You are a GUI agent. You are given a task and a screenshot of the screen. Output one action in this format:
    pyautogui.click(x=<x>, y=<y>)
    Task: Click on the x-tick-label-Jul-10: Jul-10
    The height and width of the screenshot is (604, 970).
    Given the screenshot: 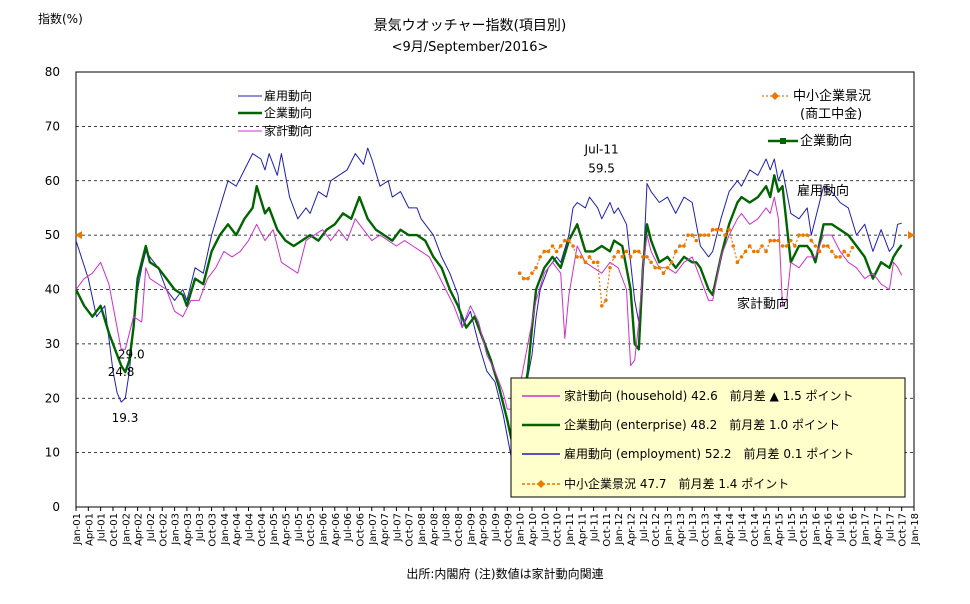 What is the action you would take?
    pyautogui.click(x=545, y=527)
    